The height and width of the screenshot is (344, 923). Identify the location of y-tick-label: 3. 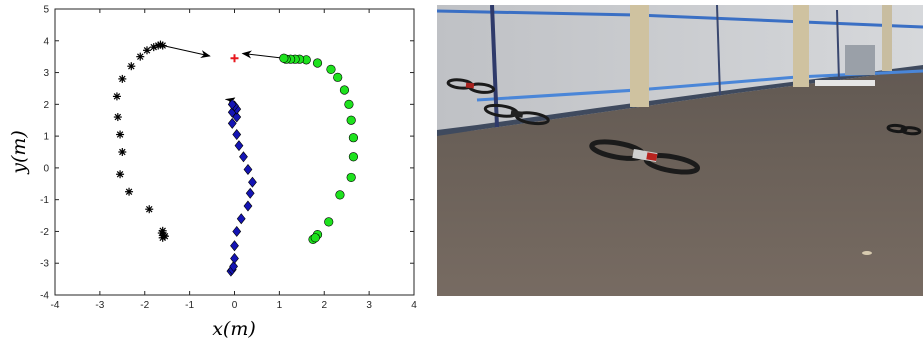
(46, 73).